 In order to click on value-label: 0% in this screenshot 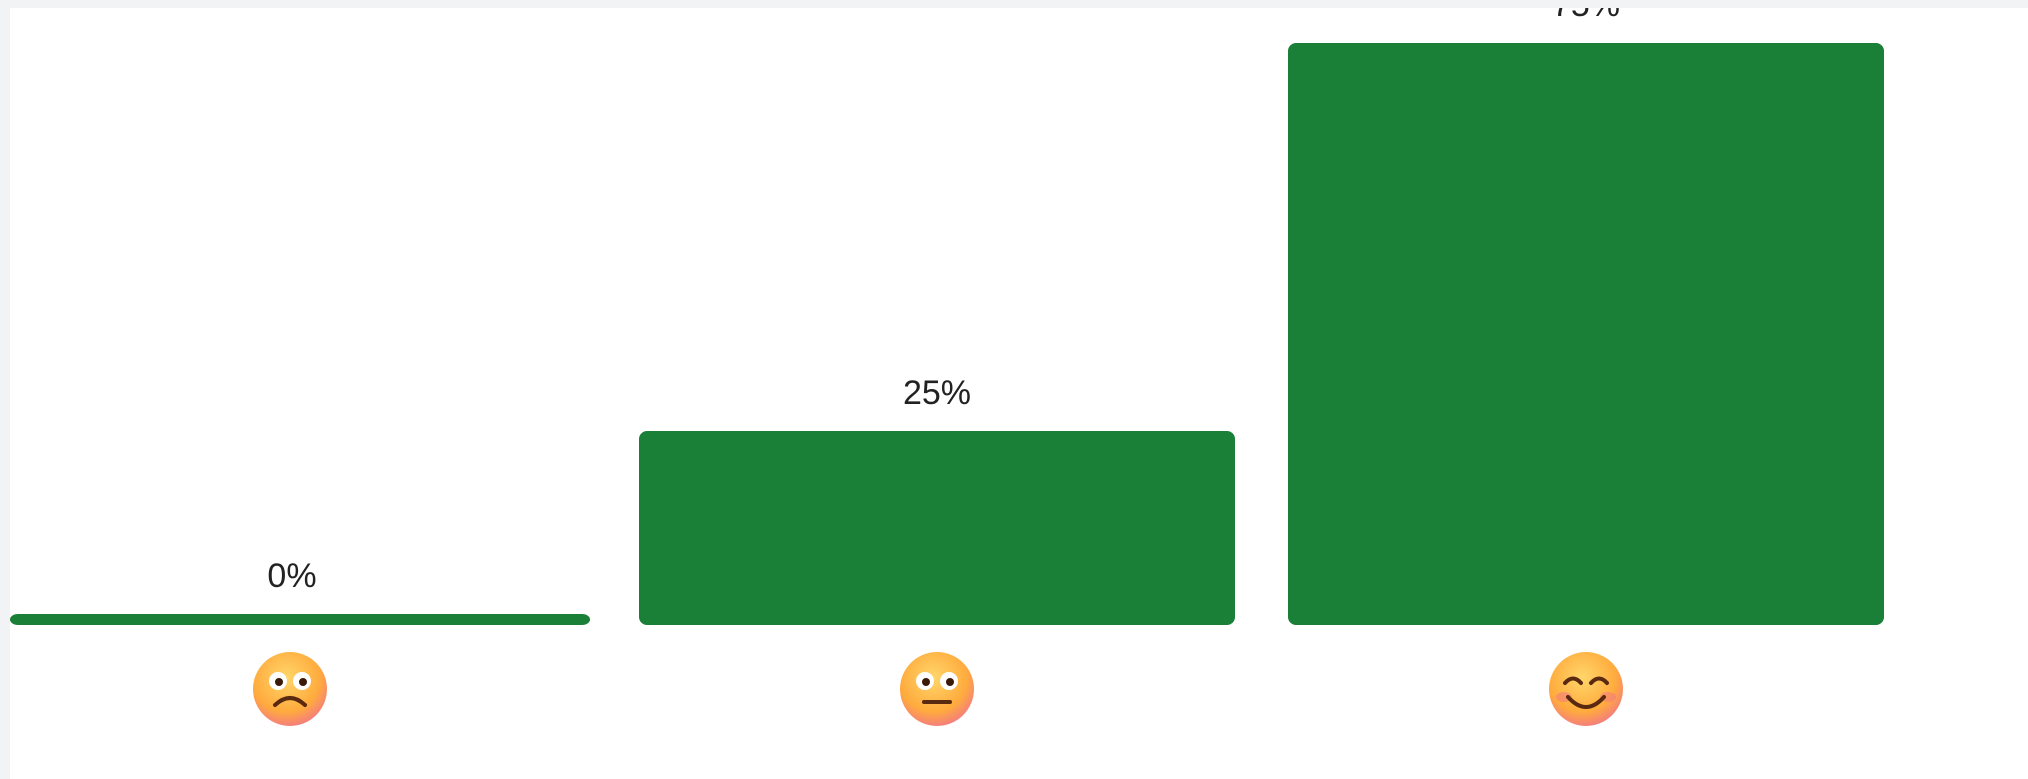, I will do `click(291, 576)`.